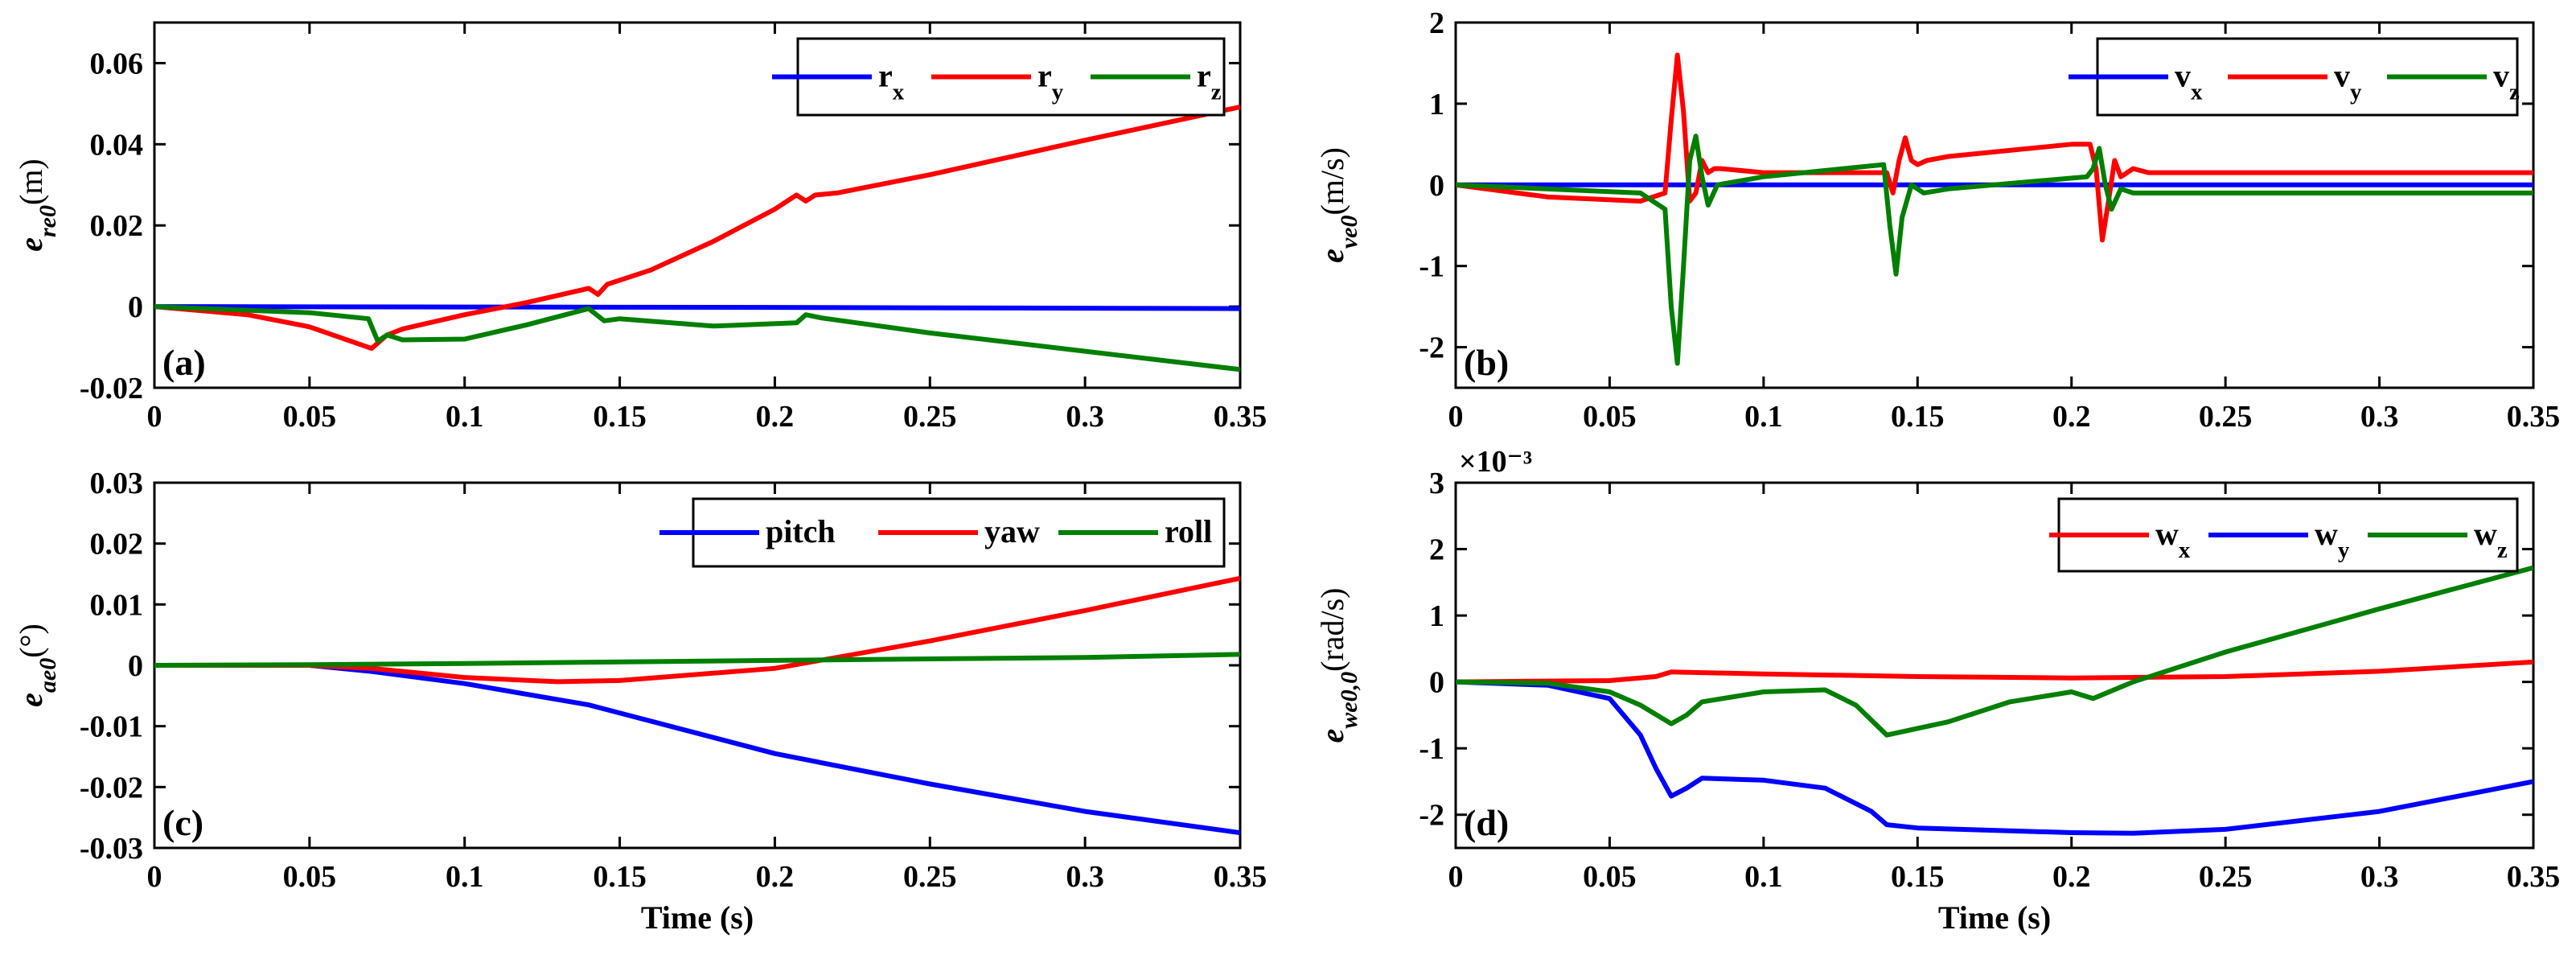 This screenshot has width=2576, height=967. What do you see at coordinates (1495, 462) in the screenshot?
I see `y-exponent-label: ×10⁻³` at bounding box center [1495, 462].